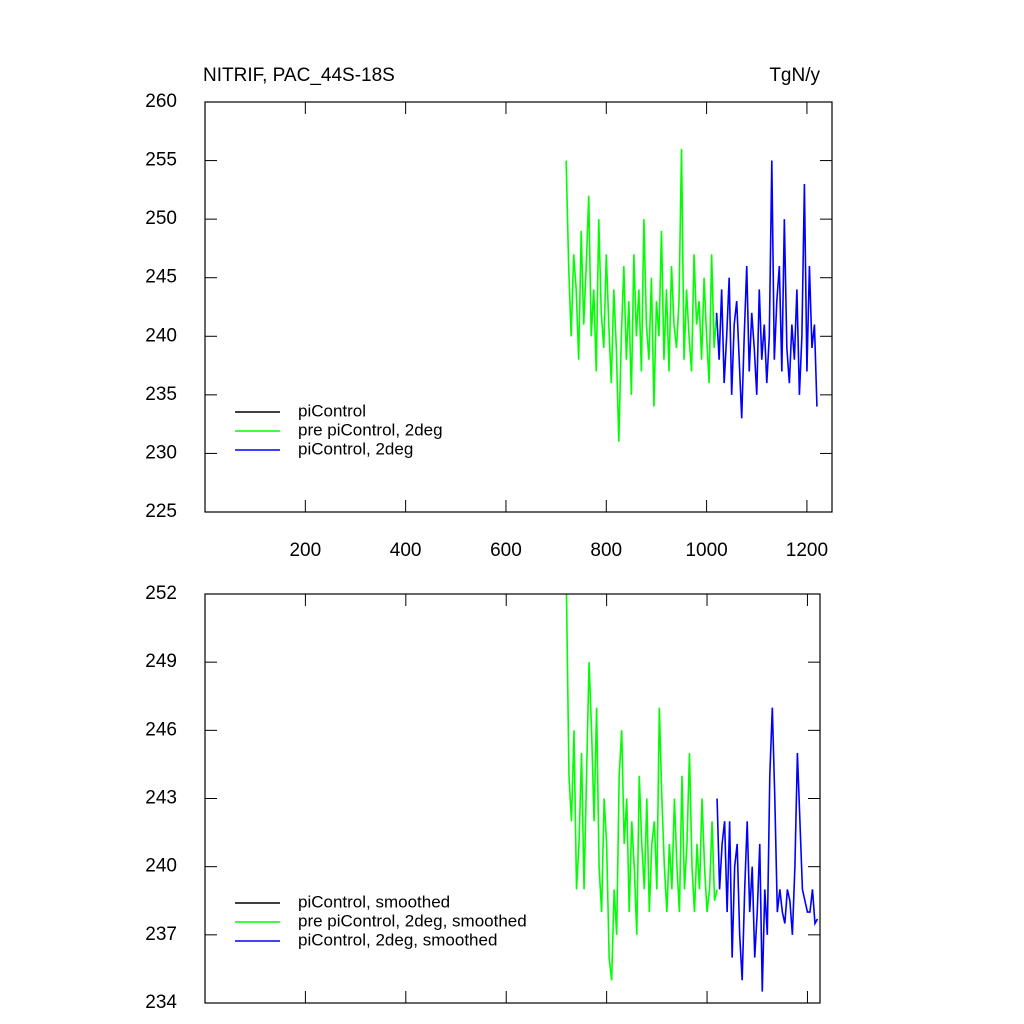  I want to click on x-tick-label: 800, so click(606, 550).